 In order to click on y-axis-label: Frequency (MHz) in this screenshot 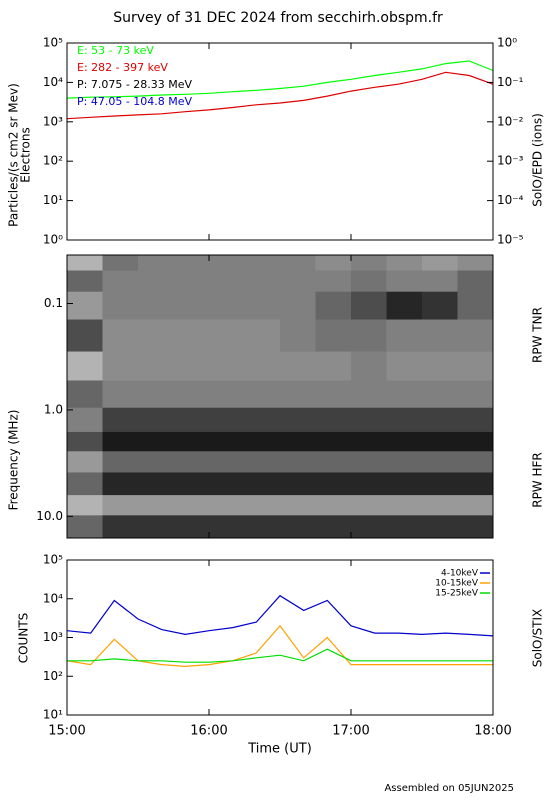, I will do `click(14, 460)`.